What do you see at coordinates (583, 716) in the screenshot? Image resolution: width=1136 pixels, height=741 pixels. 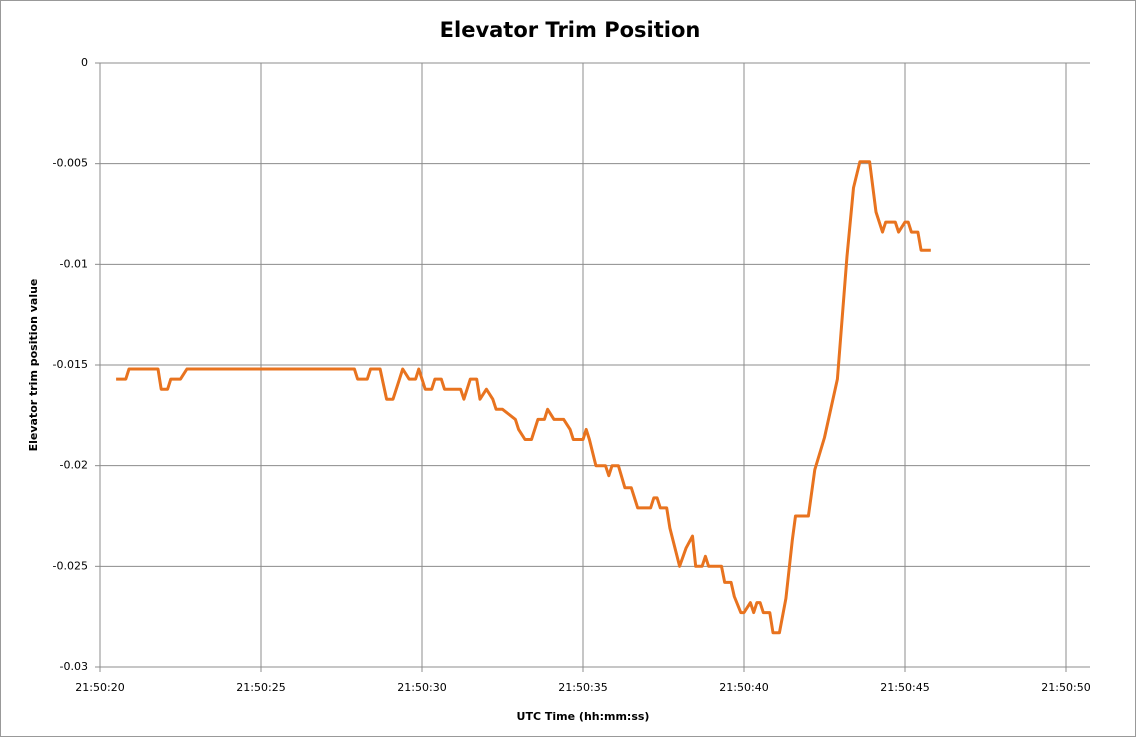 I see `x-axis-label: UTC Time (hh:mm:ss)` at bounding box center [583, 716].